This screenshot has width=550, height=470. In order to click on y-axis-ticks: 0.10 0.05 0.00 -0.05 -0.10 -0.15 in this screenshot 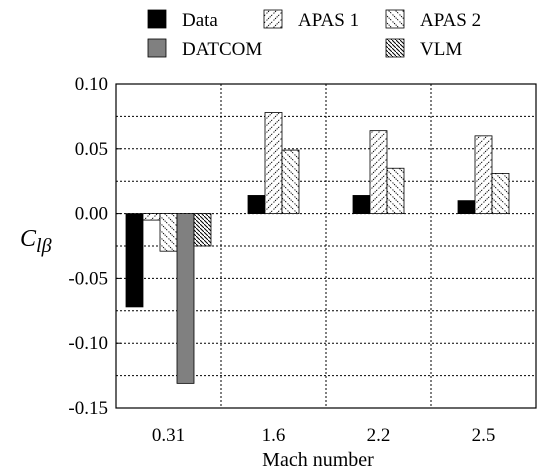, I will do `click(94, 246)`.